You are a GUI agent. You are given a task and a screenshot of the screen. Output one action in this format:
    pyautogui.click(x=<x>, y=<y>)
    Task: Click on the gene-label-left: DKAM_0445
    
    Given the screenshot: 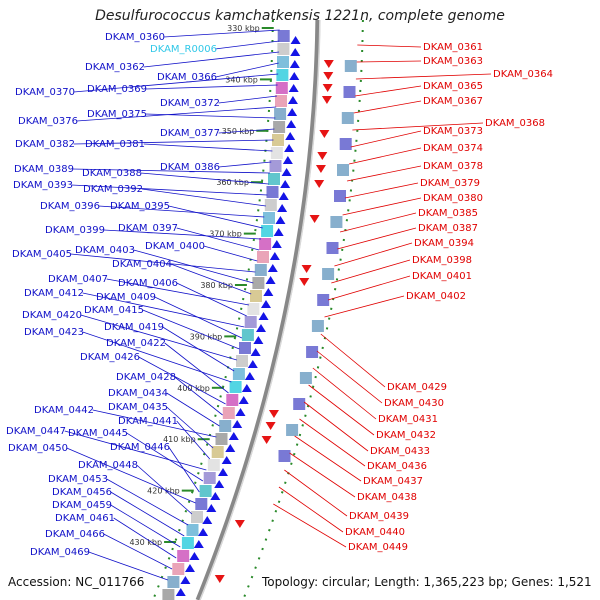 What is the action you would take?
    pyautogui.click(x=98, y=433)
    